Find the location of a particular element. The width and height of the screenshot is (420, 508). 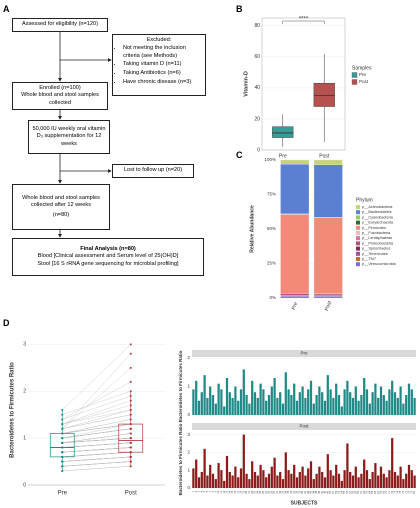

flow-box: Lost to follow up (n=20) is located at coordinates (153, 171).